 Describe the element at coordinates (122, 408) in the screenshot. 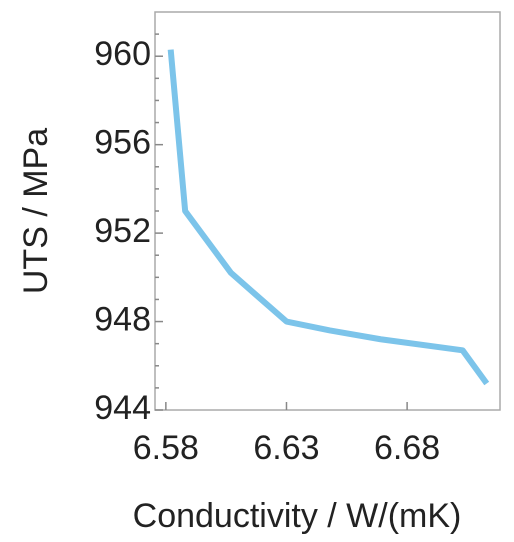

I see `y-tick-label: 944` at that location.